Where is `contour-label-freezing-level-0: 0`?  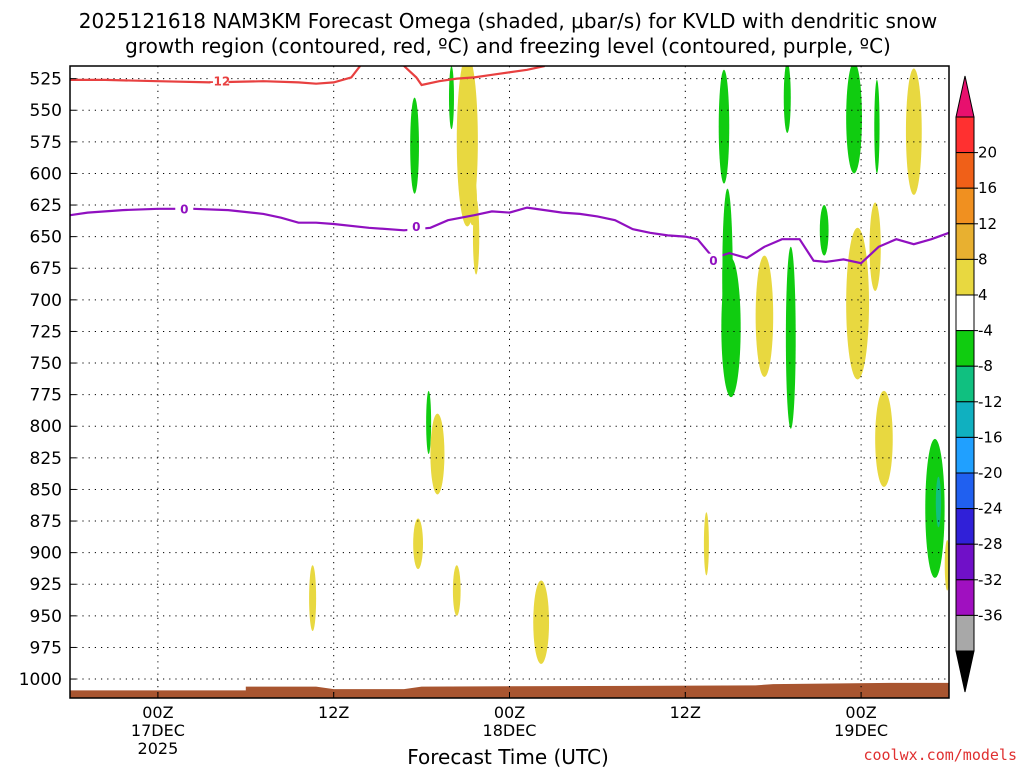 contour-label-freezing-level-0: 0 is located at coordinates (184, 209).